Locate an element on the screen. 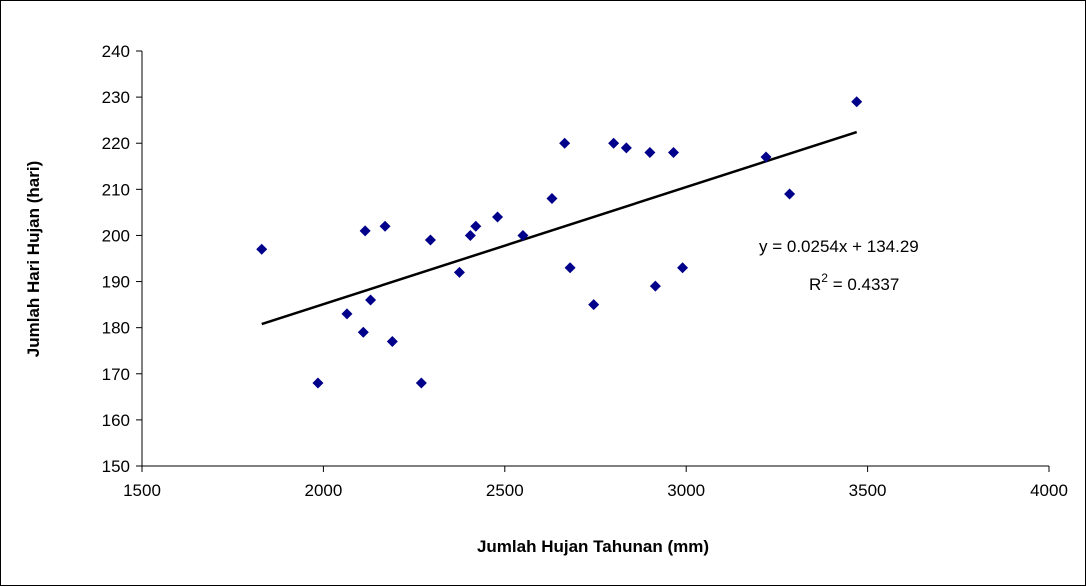 This screenshot has height=587, width=1086. y-tick-label: 180 is located at coordinates (116, 328).